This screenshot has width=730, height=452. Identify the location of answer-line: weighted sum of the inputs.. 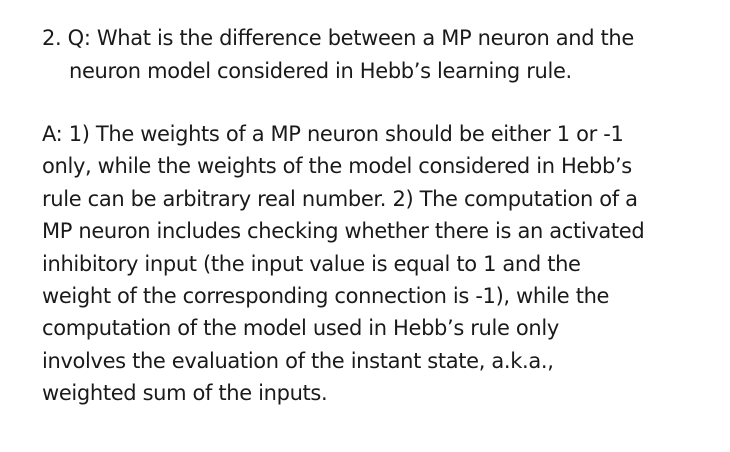
(185, 393).